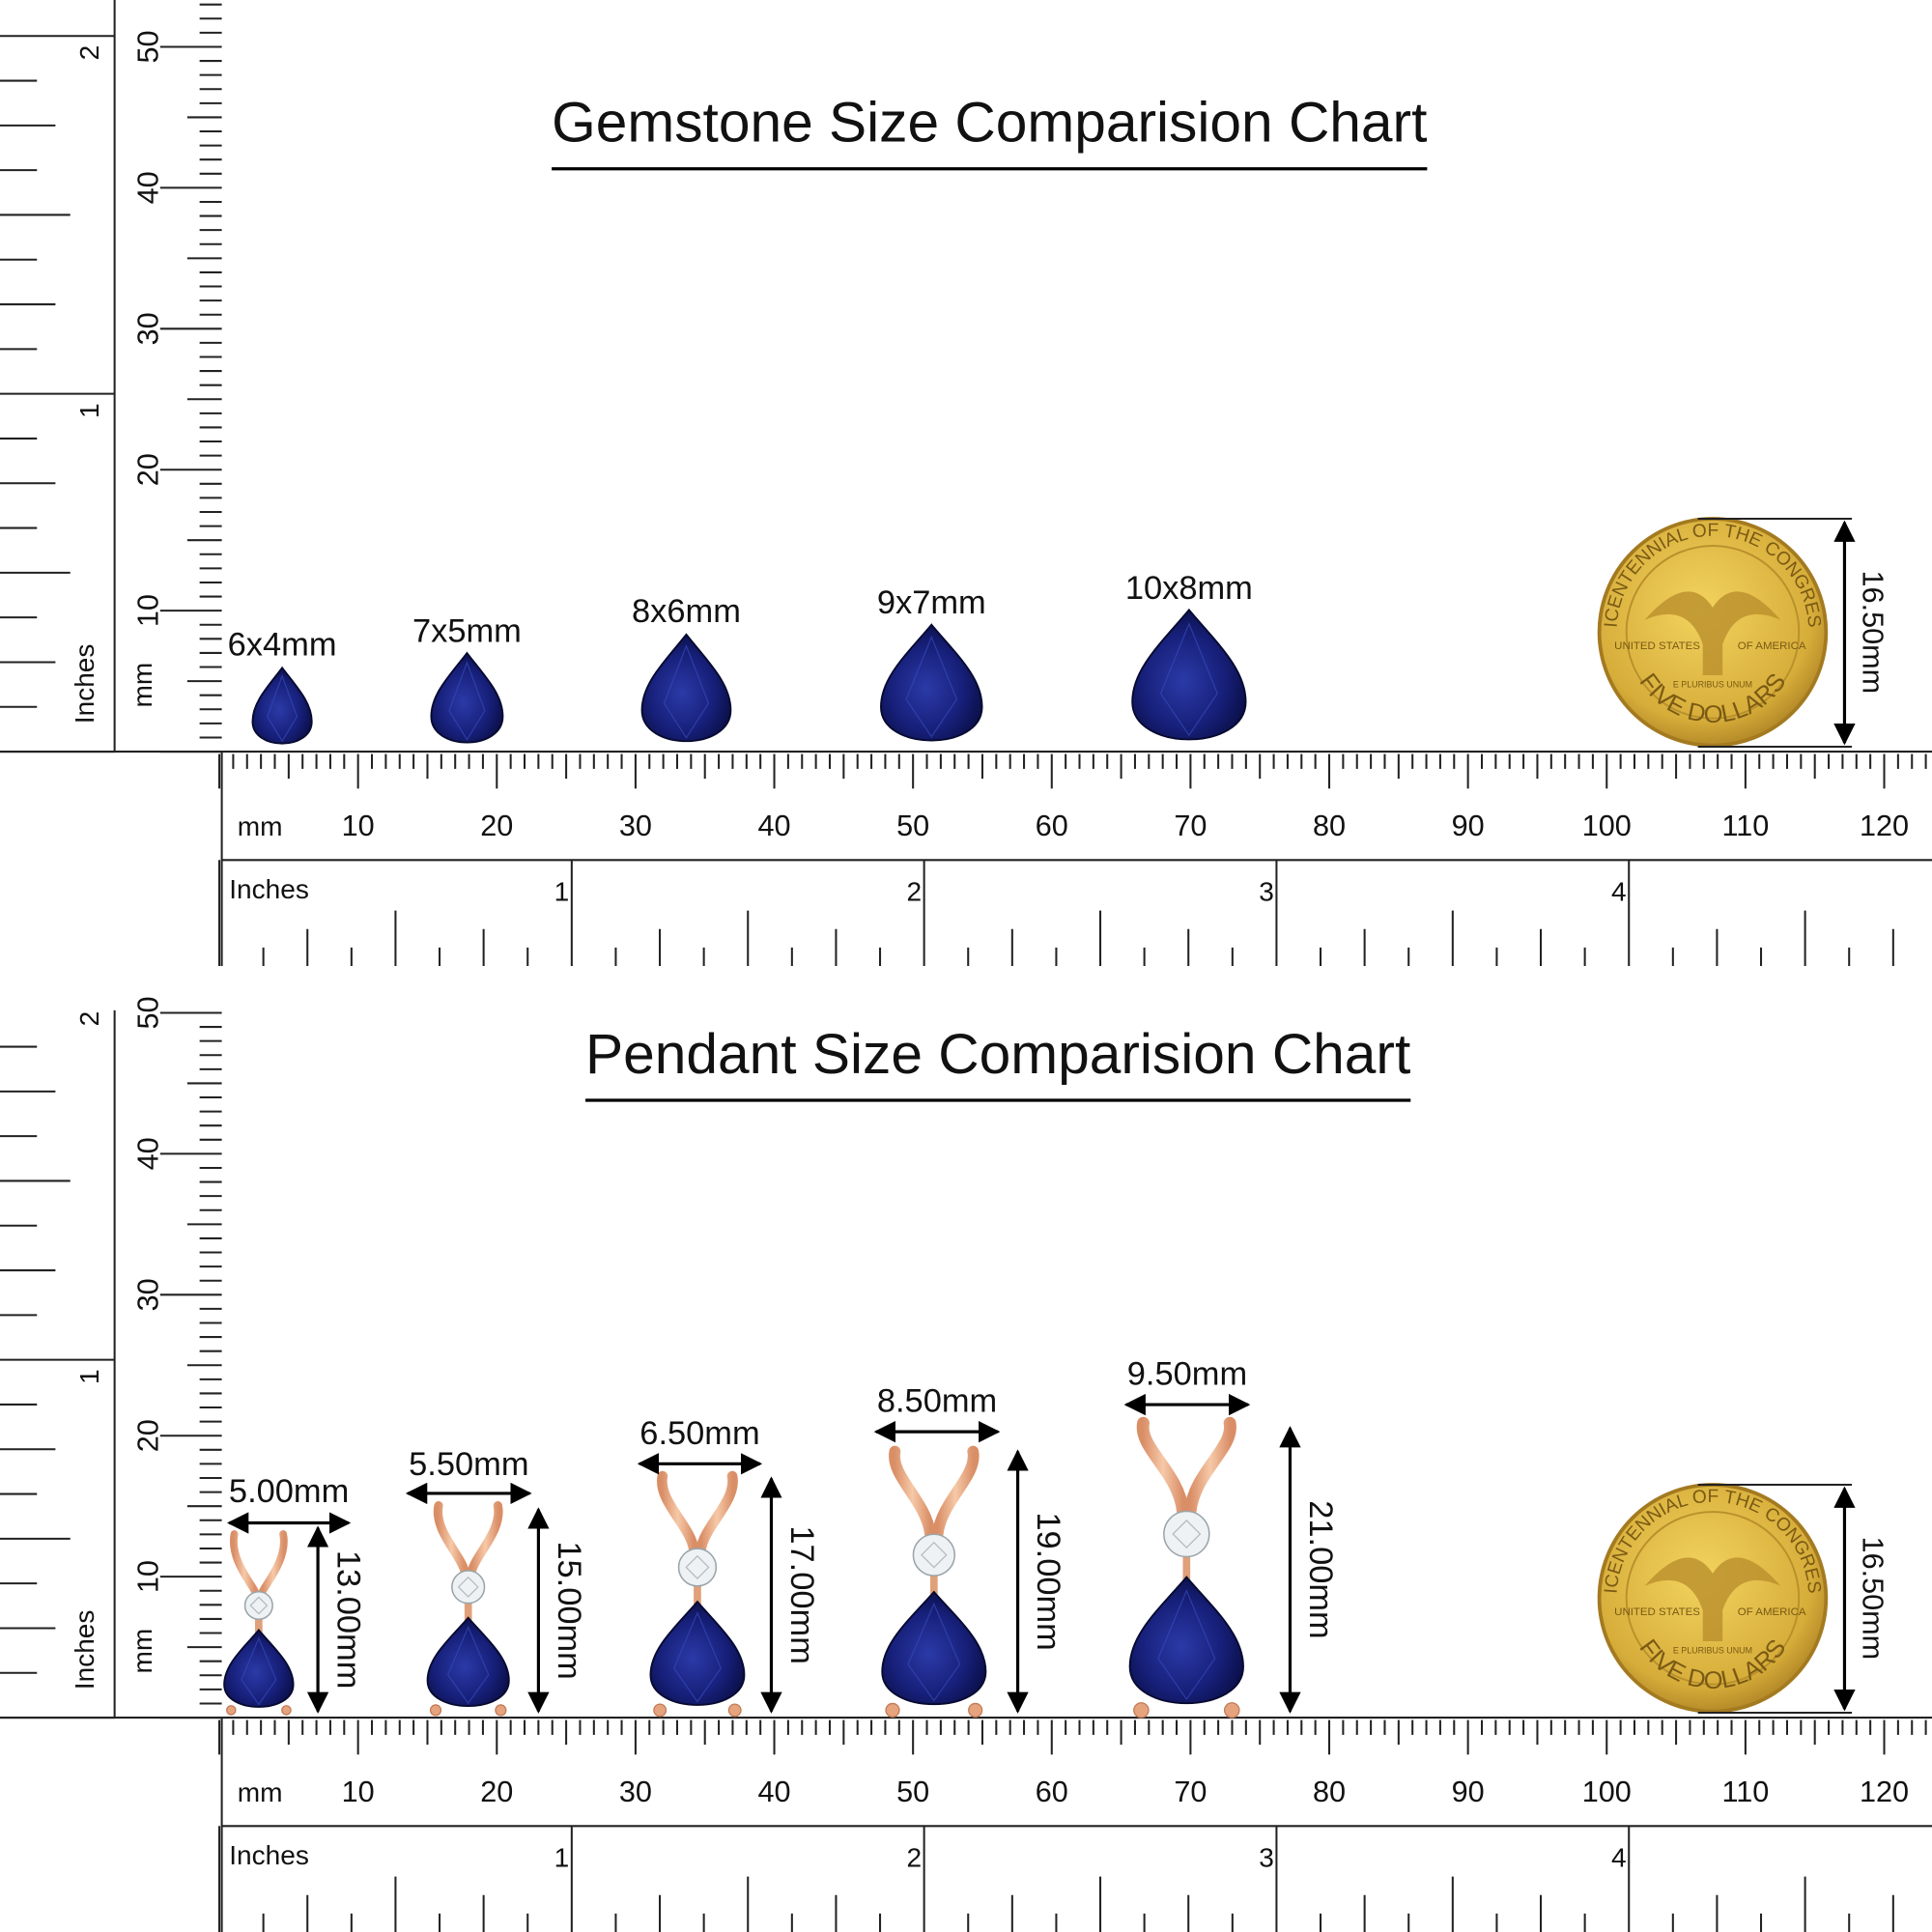 This screenshot has height=1932, width=1932. Describe the element at coordinates (1187, 1374) in the screenshot. I see `width-label: 9.50mm` at that location.